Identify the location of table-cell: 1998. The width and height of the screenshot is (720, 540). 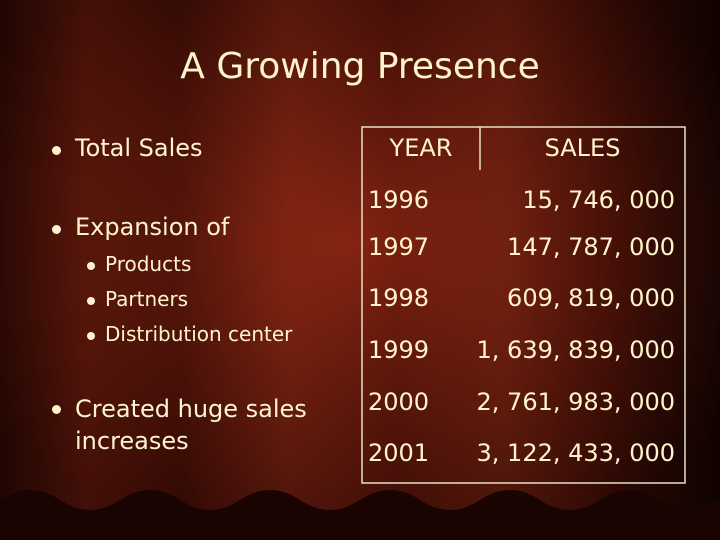
(399, 298).